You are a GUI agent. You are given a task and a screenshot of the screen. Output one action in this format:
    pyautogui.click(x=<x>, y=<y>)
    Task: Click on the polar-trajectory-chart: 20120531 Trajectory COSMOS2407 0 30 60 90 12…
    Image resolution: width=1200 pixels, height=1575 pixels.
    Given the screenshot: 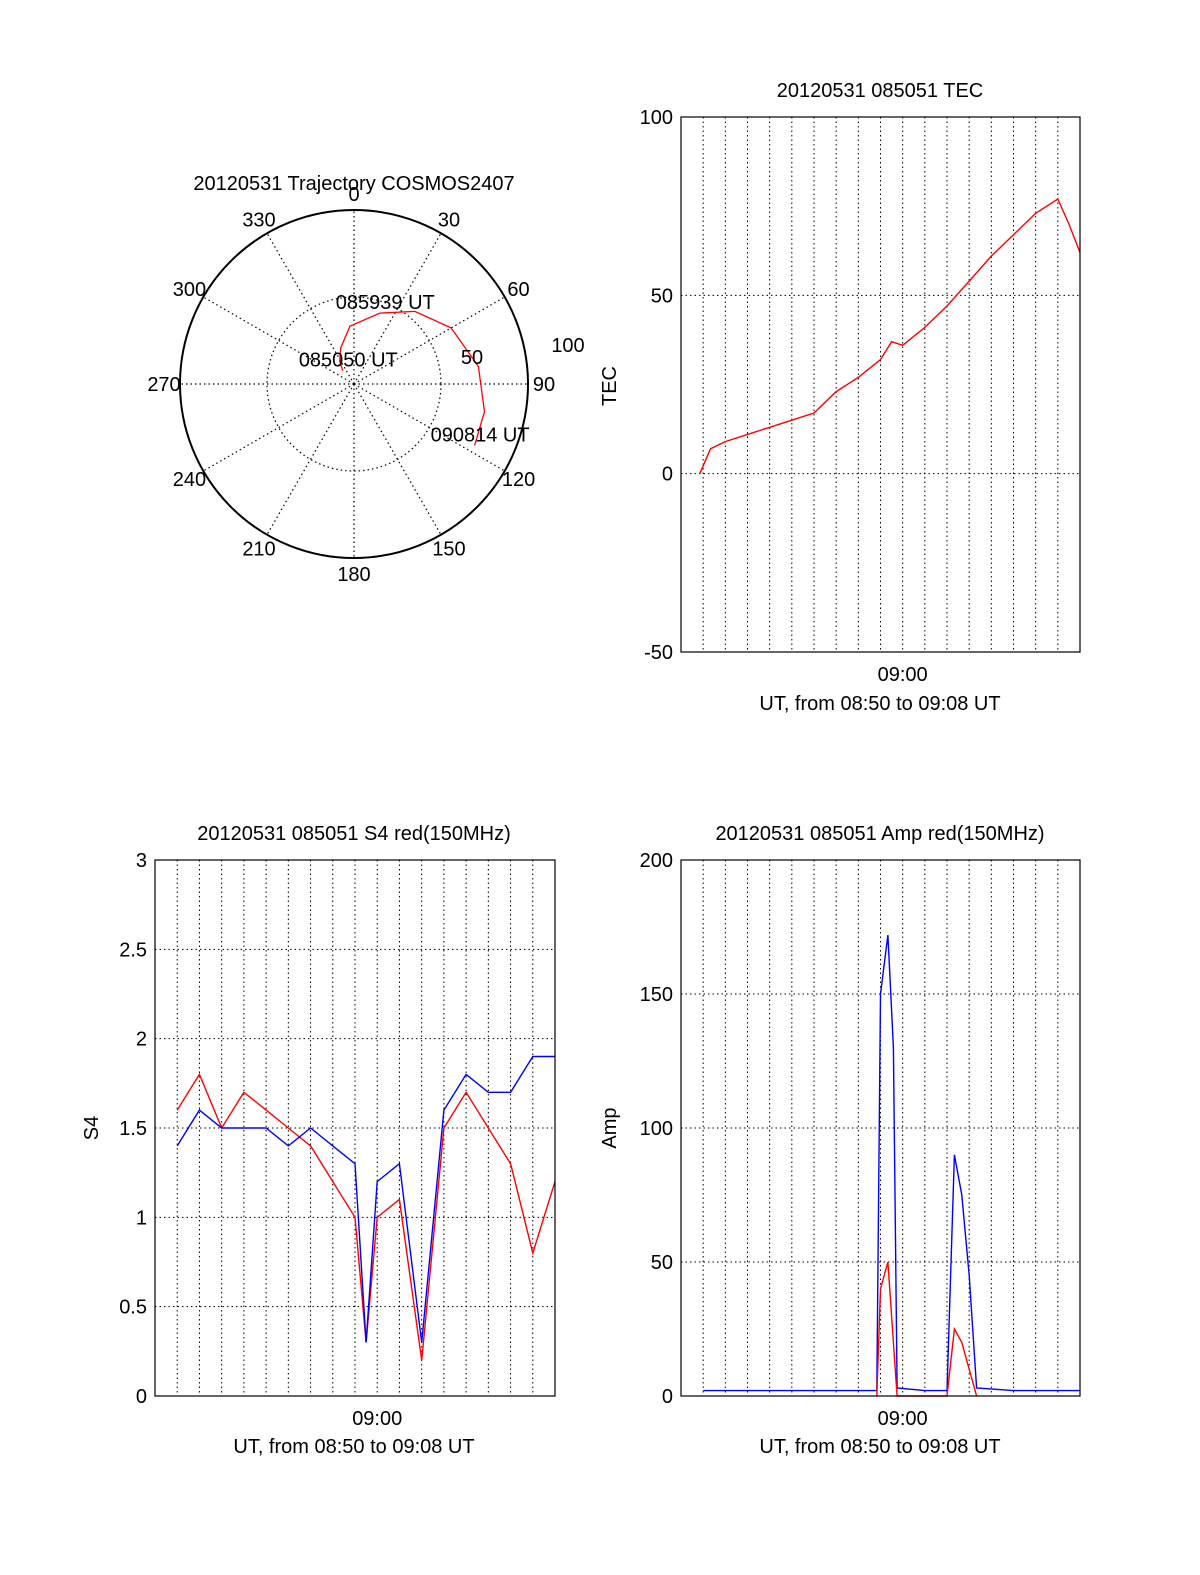 What is the action you would take?
    pyautogui.click(x=365, y=379)
    